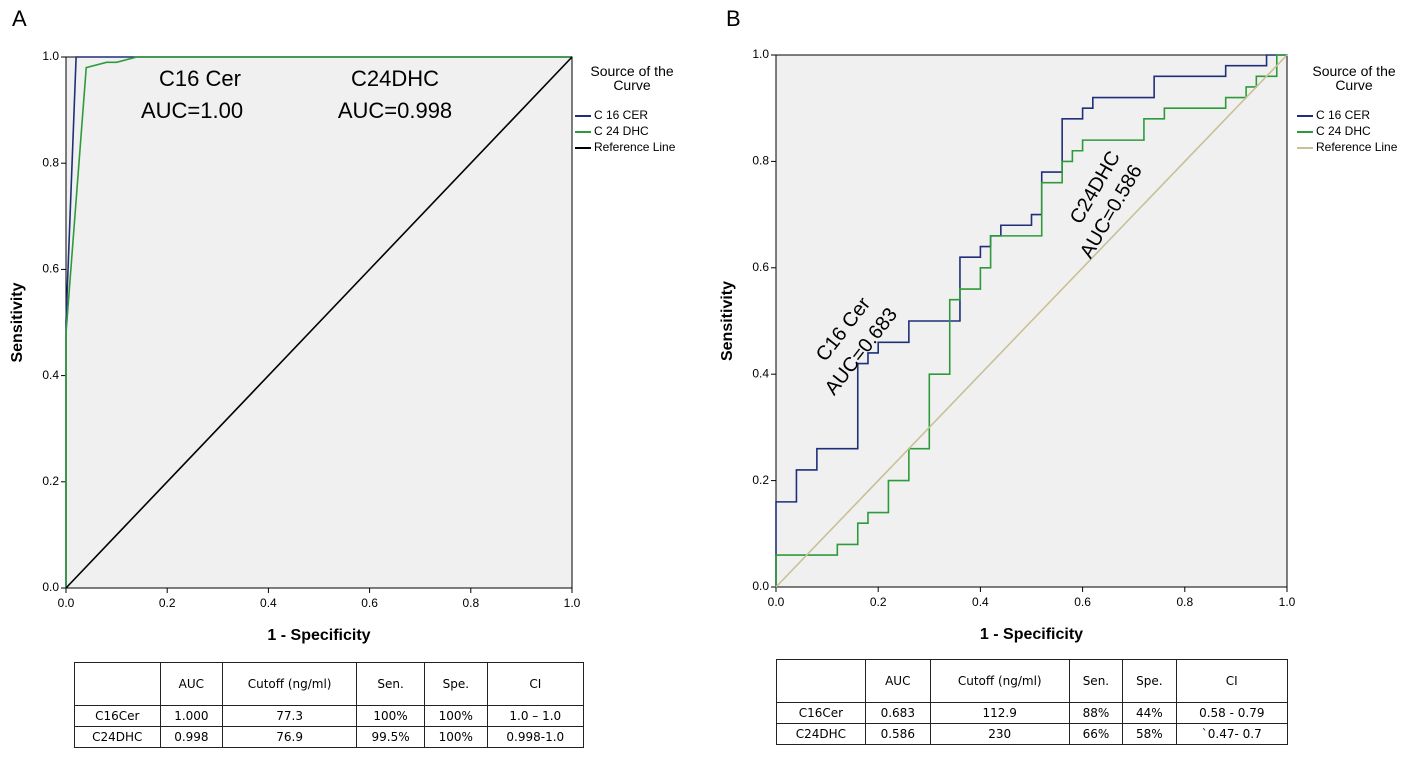 The width and height of the screenshot is (1421, 765). I want to click on annotation: C24DHC, so click(395, 78).